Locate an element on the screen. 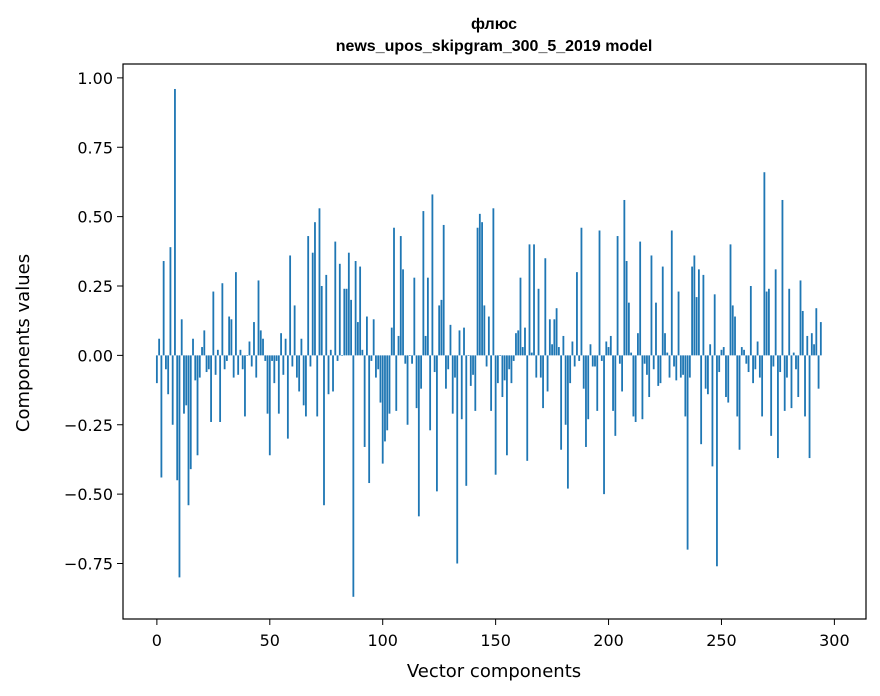 The height and width of the screenshot is (696, 880). x-tick-label: 250 is located at coordinates (721, 640).